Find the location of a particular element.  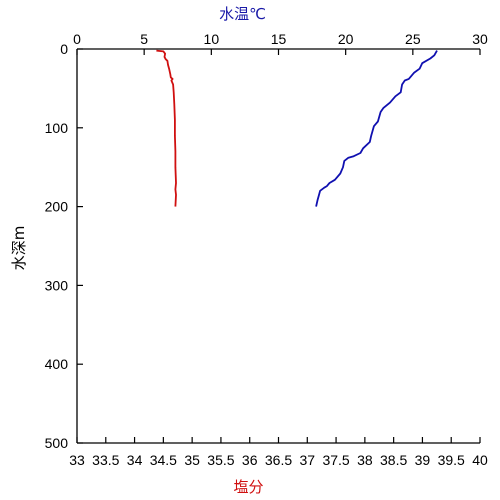

bottom-axis-tick-label: 33 is located at coordinates (77, 460).